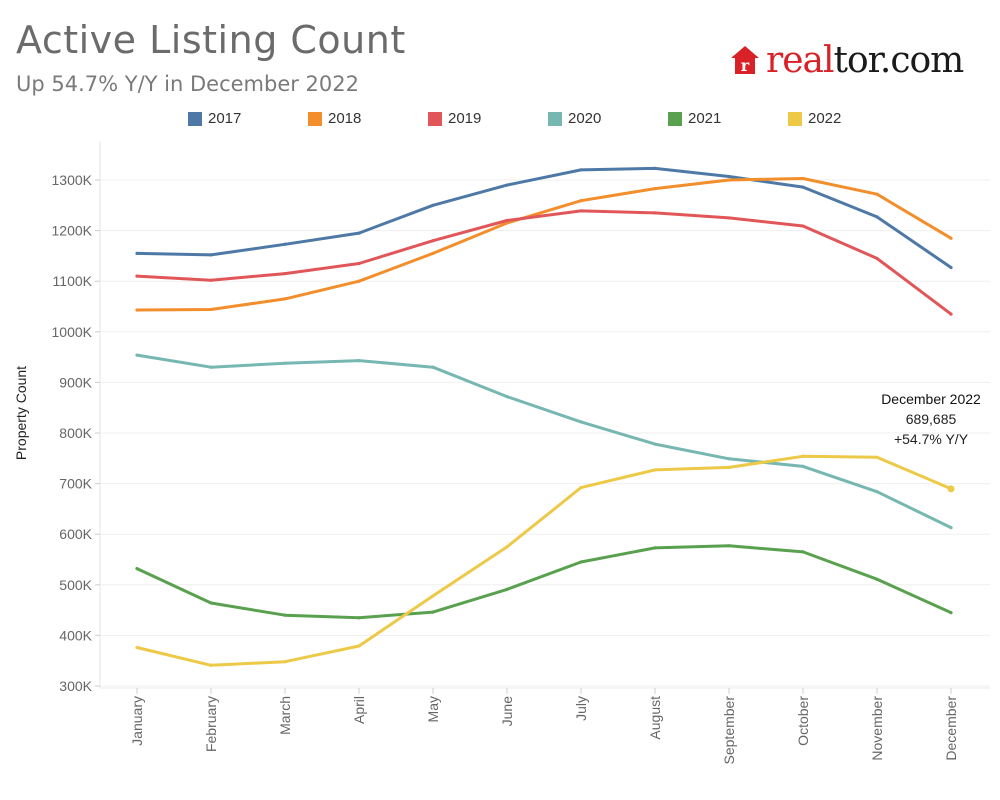  I want to click on annotation-change: +54.7% Y/Y, so click(931, 439).